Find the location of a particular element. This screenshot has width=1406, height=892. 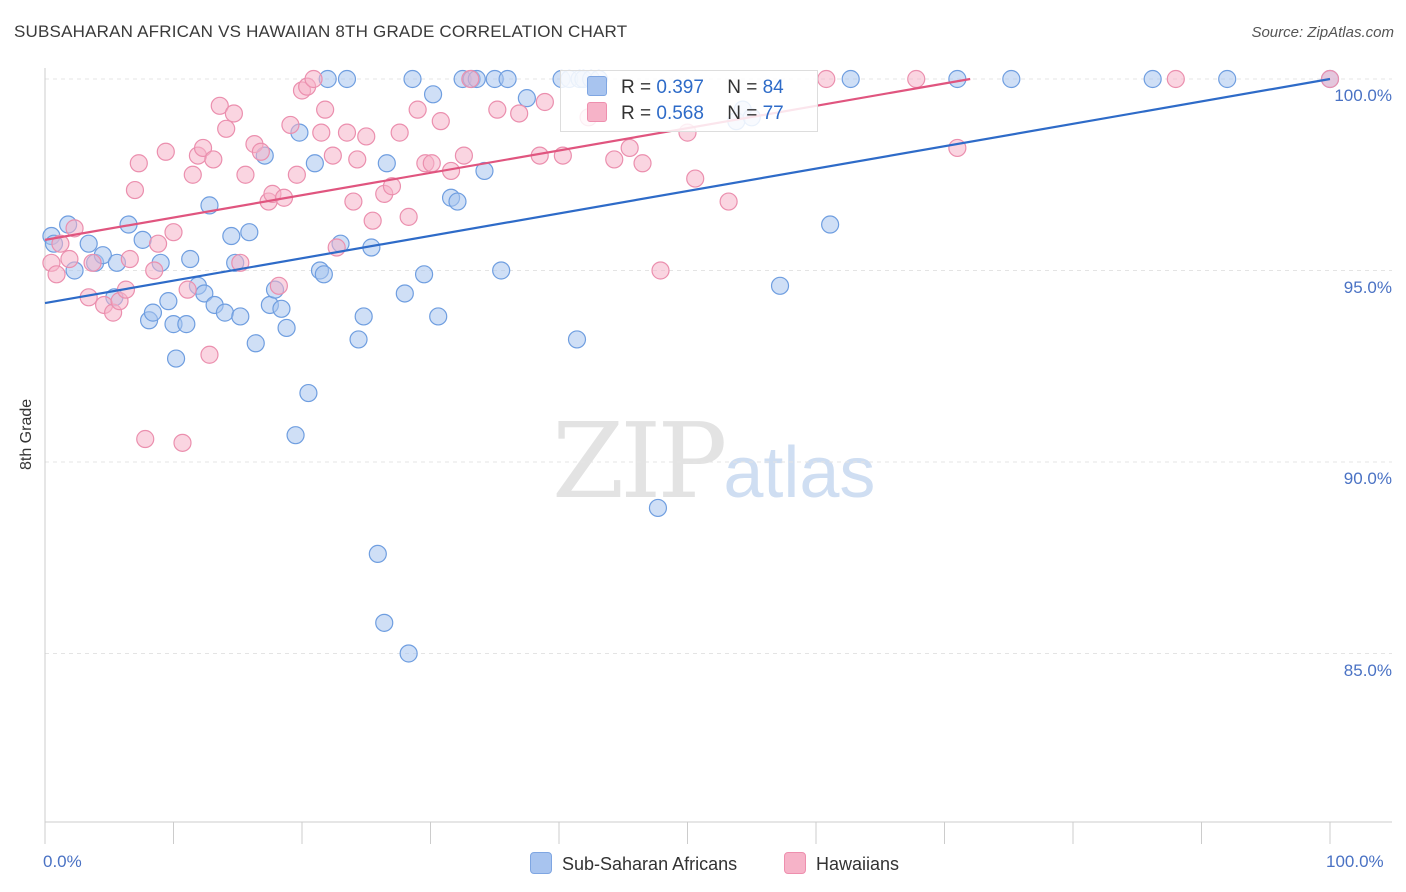

legend-pink-n-value: 77 is located at coordinates (773, 113).